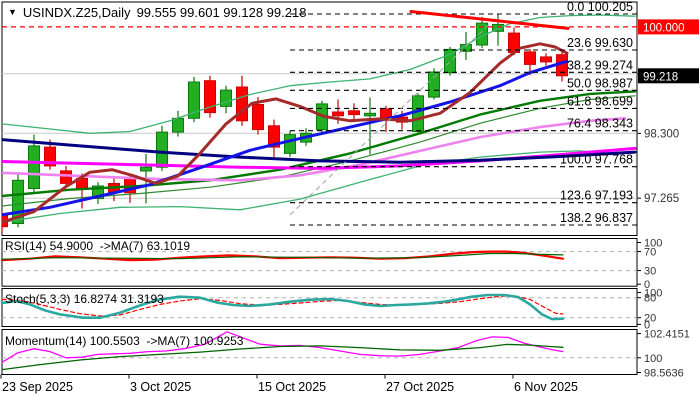 Image resolution: width=700 pixels, height=400 pixels. Describe the element at coordinates (546, 387) in the screenshot. I see `date-axis-label: 6 Nov 2025` at that location.